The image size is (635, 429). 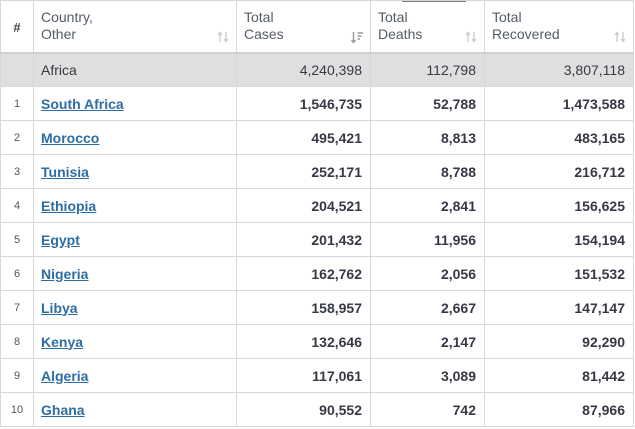 I want to click on row-total-recovered: 87,966, so click(x=559, y=409).